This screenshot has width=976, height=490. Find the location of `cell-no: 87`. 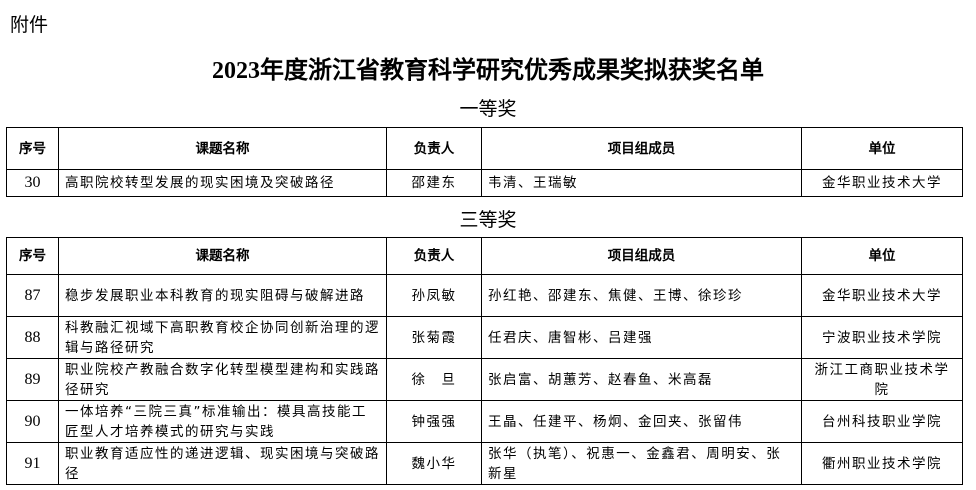

cell-no: 87 is located at coordinates (32, 295).